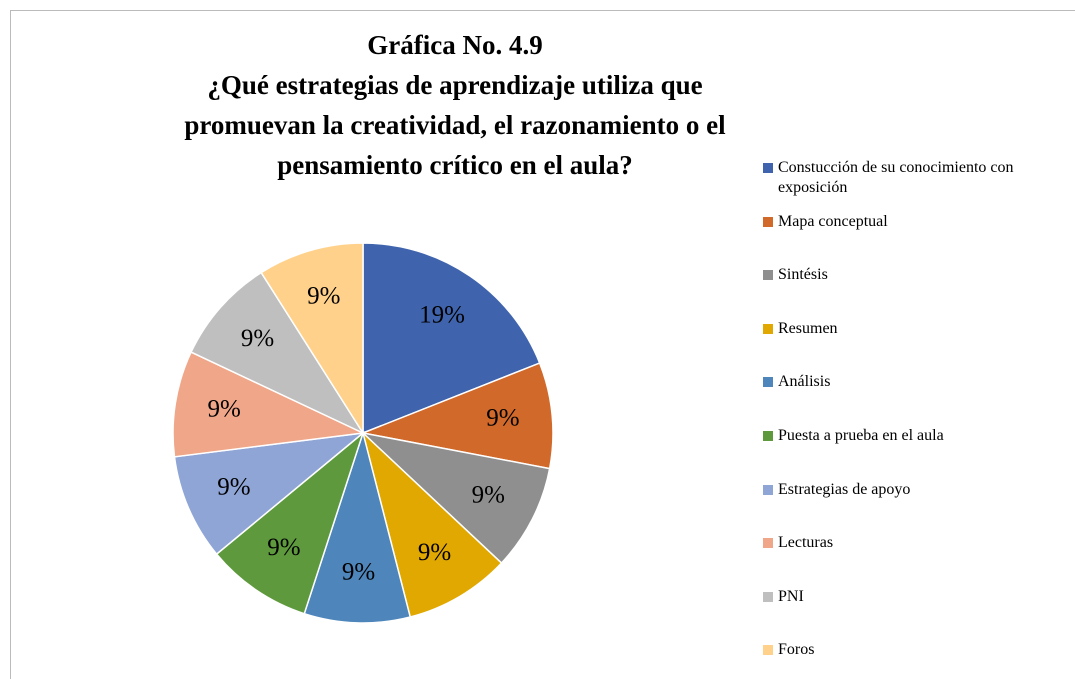 The width and height of the screenshot is (1075, 679). I want to click on legend-label: Mapa conceptual, so click(833, 221).